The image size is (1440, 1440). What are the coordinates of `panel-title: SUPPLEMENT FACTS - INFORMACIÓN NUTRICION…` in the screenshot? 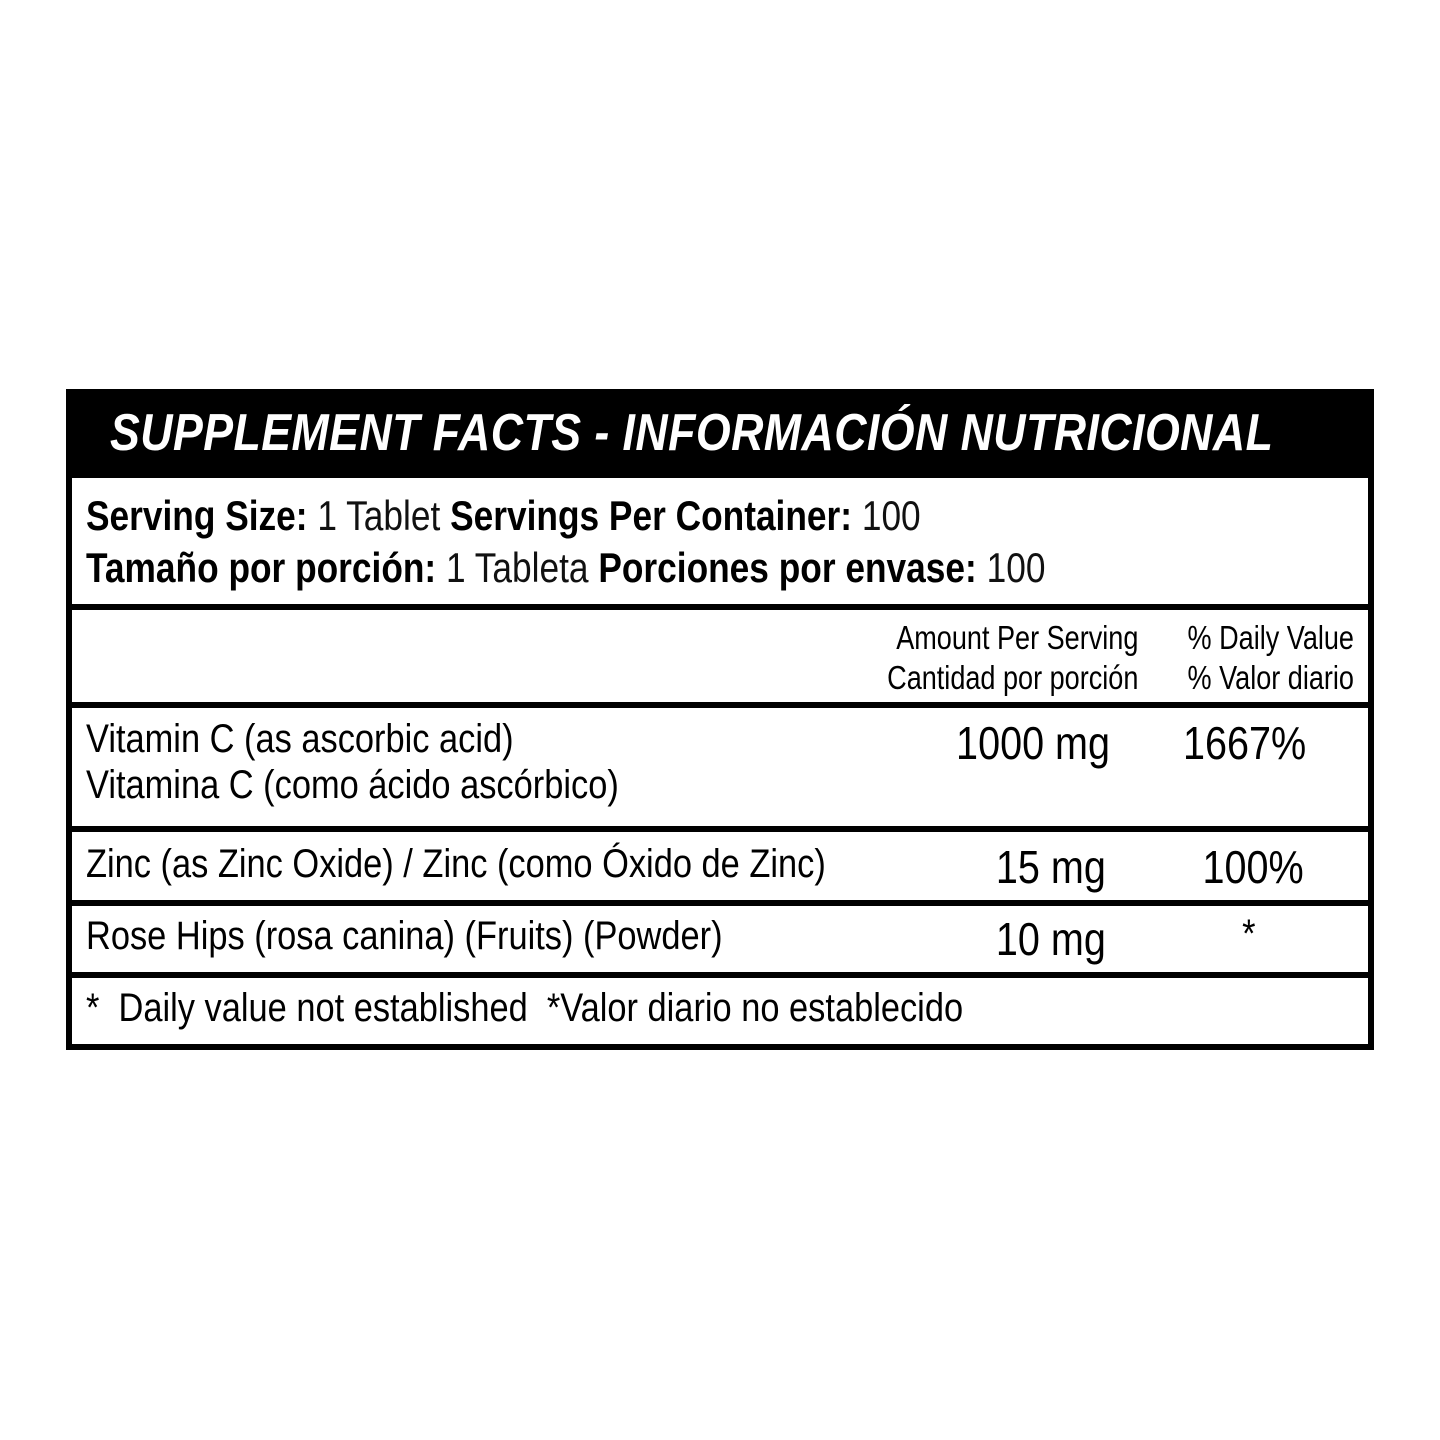 It's located at (692, 433).